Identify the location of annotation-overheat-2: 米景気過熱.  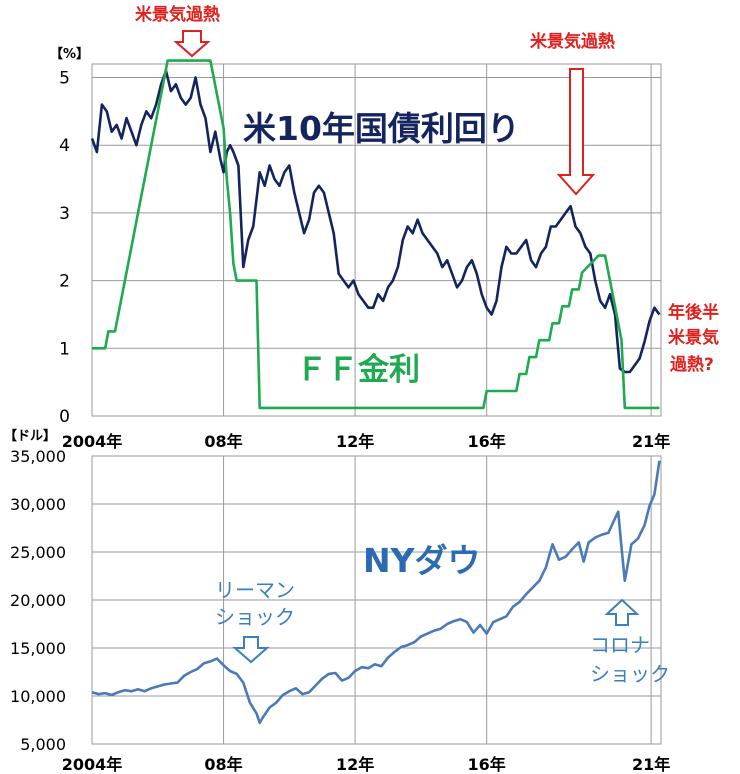
(572, 41).